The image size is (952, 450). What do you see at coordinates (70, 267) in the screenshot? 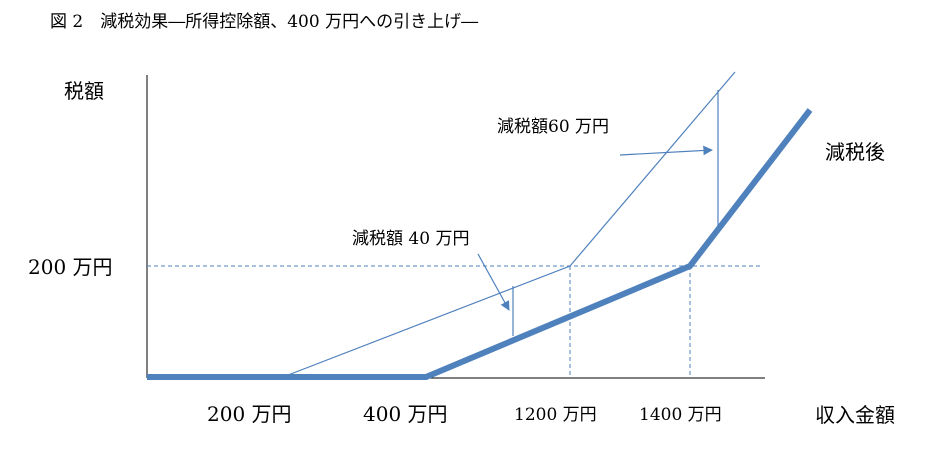
I see `y-tick-label-200: 200 万円` at bounding box center [70, 267].